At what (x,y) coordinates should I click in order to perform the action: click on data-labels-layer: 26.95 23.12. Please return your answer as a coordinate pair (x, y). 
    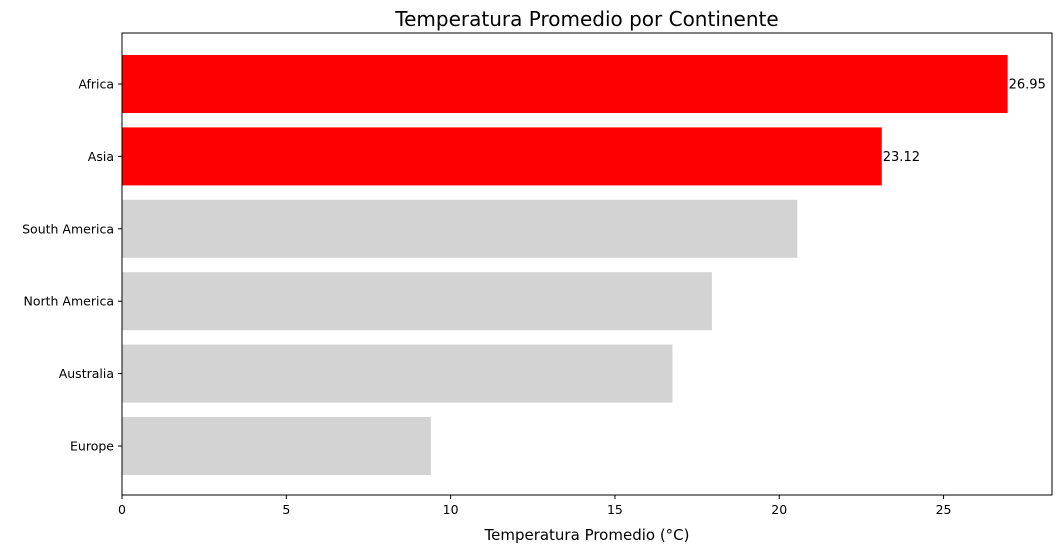
    Looking at the image, I should click on (964, 121).